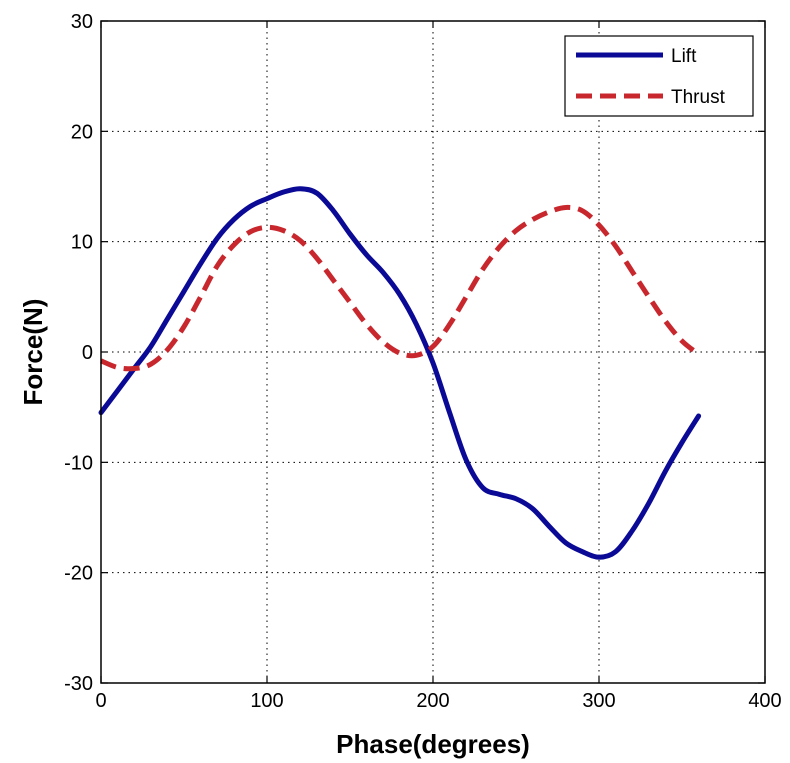 The image size is (790, 763). I want to click on y-tick-label: -30, so click(78, 684).